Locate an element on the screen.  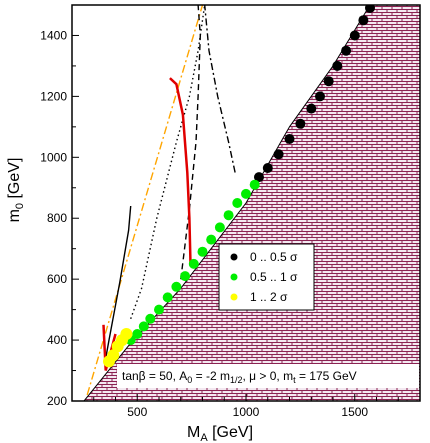
point-0.5-1-sigma-3 is located at coordinates (150, 318).